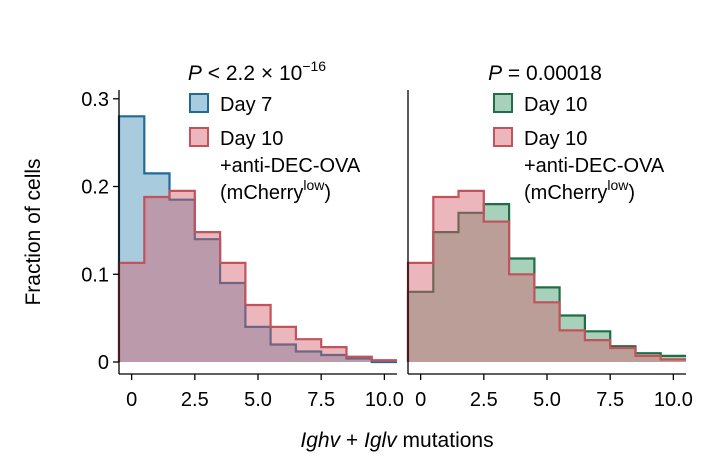 Image resolution: width=714 pixels, height=476 pixels. Describe the element at coordinates (320, 440) in the screenshot. I see `x-axis-label-gene-1: Ighv` at that location.